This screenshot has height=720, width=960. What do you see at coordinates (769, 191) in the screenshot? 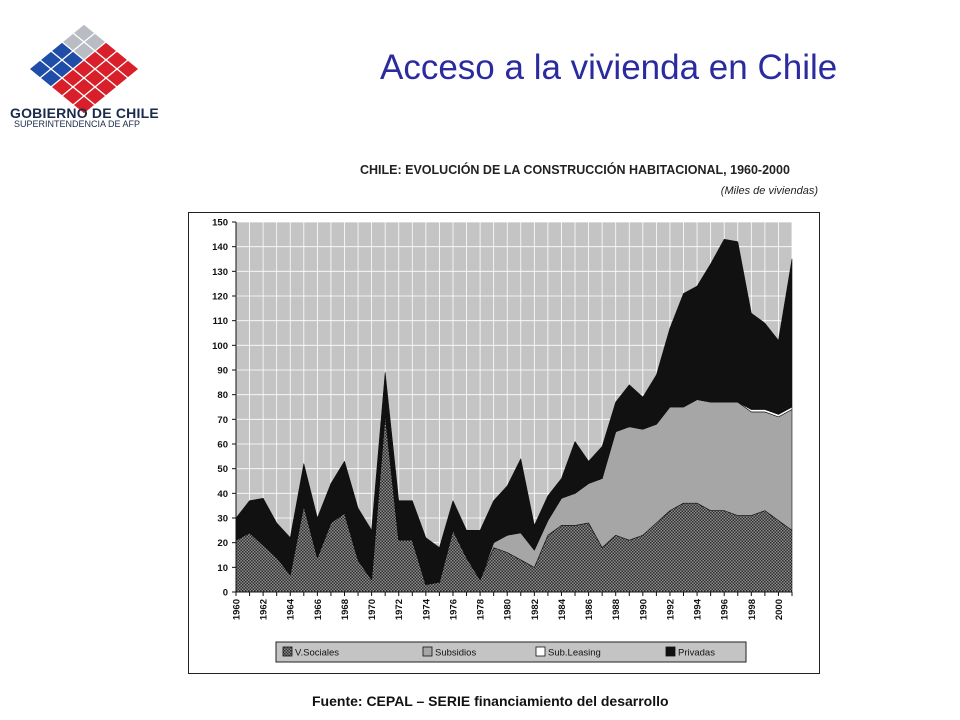
I see `chart-subtitle: (Miles de viviendas)` at bounding box center [769, 191].